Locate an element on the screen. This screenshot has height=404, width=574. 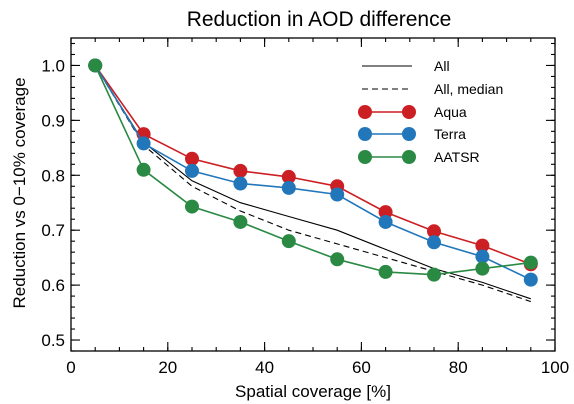
x-tick-label: 20 is located at coordinates (167, 367).